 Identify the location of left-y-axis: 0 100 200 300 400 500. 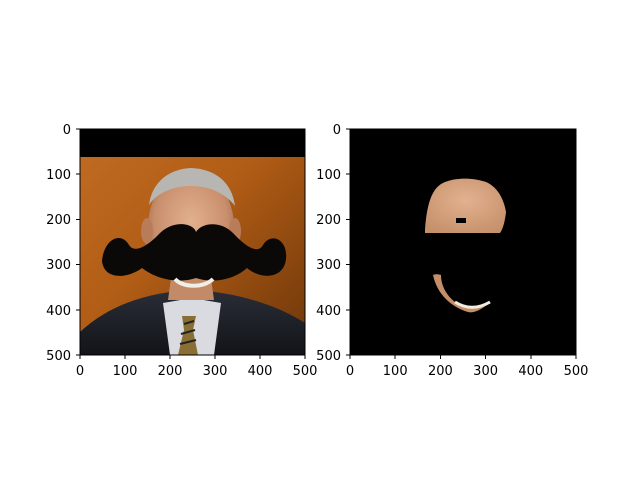
(63, 243).